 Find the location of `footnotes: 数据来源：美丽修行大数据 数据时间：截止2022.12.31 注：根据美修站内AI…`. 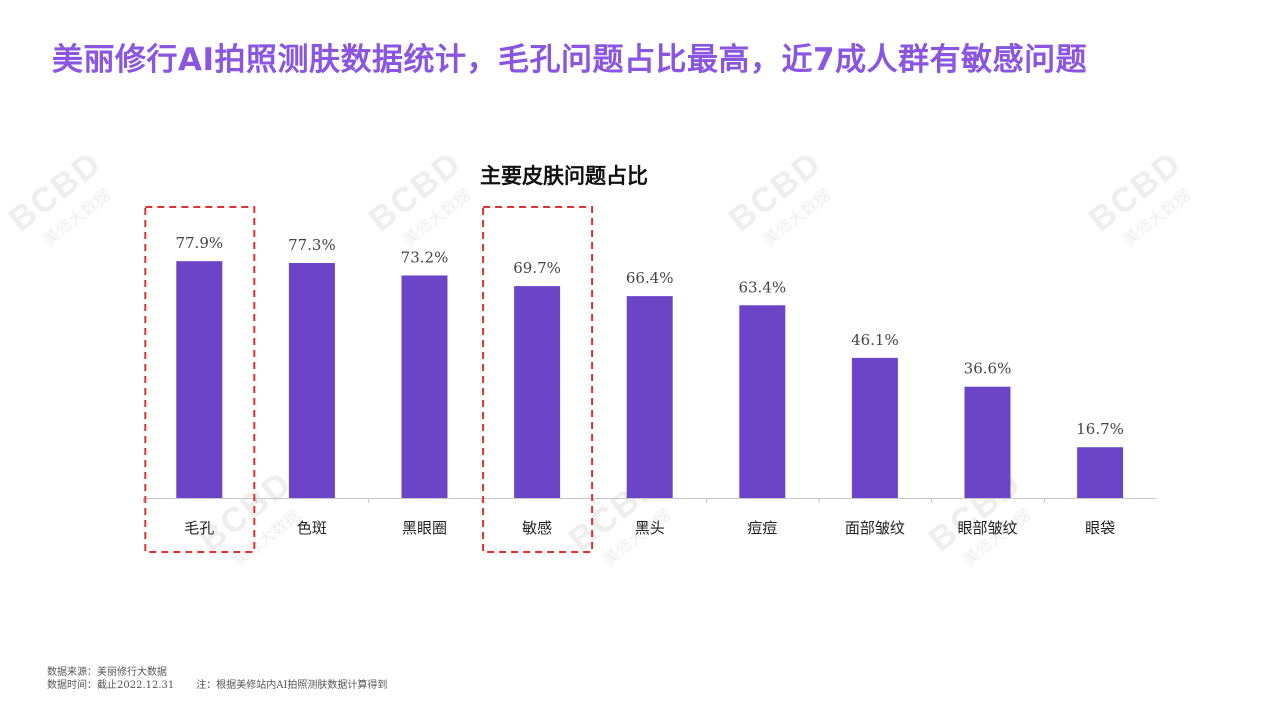

footnotes: 数据来源：美丽修行大数据 数据时间：截止2022.12.31 注：根据美修站内AI… is located at coordinates (217, 679).